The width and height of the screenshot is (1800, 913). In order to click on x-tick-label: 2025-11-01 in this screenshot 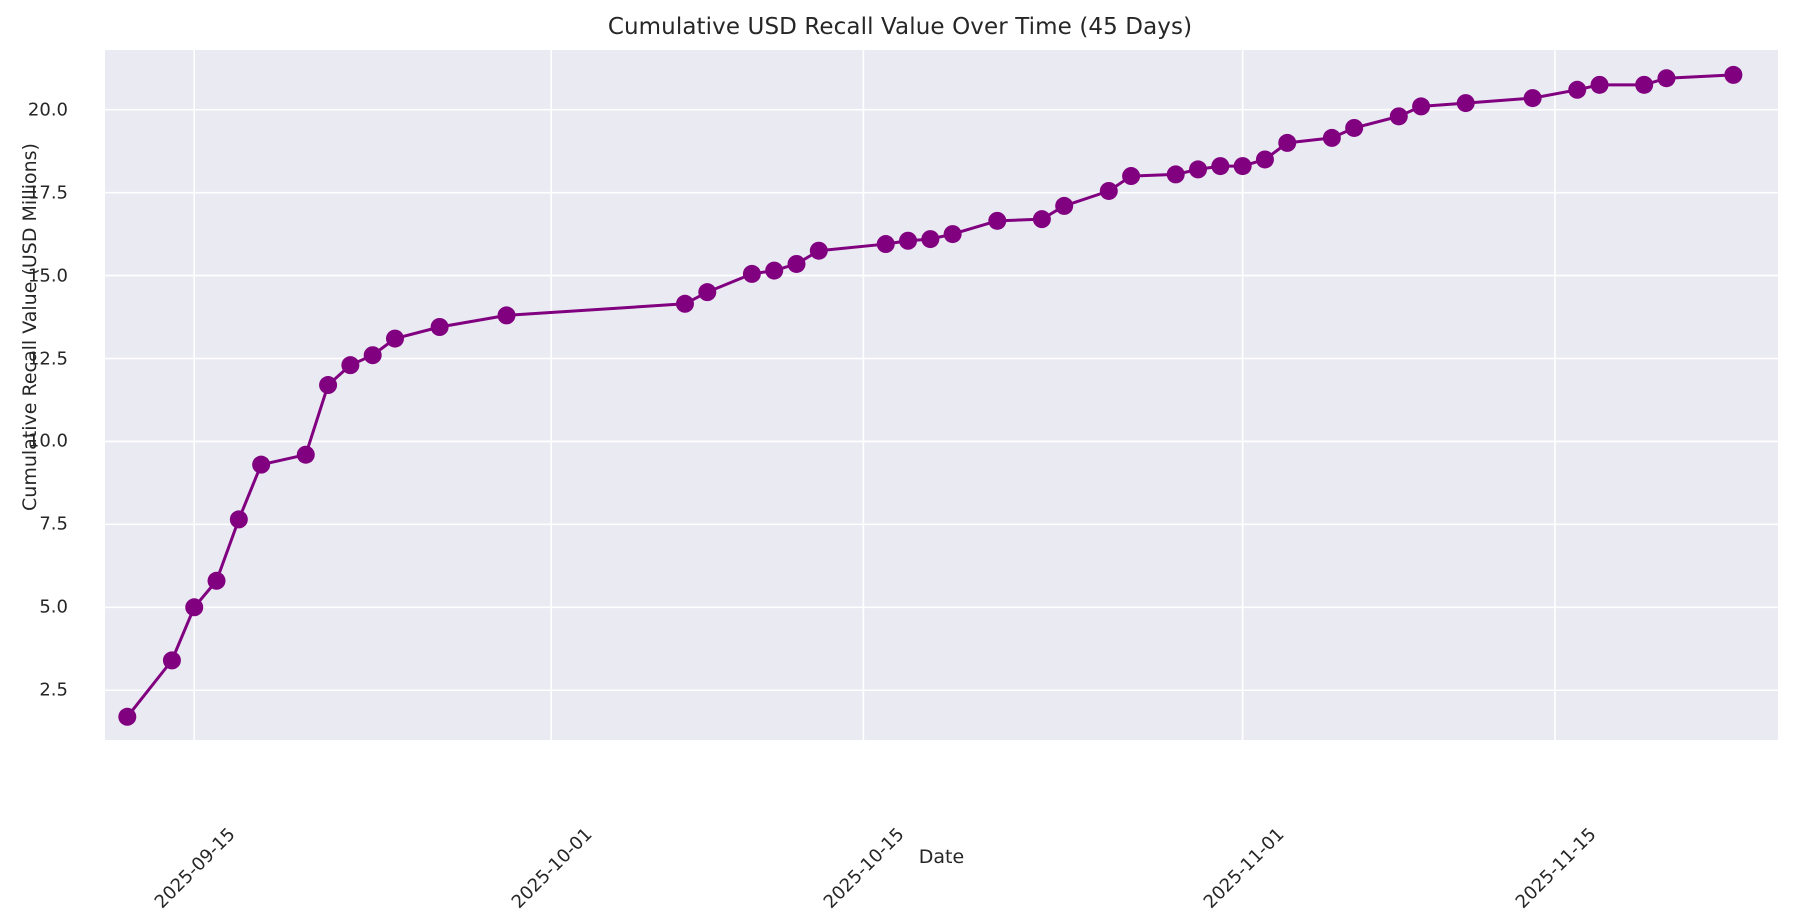, I will do `click(1244, 868)`.